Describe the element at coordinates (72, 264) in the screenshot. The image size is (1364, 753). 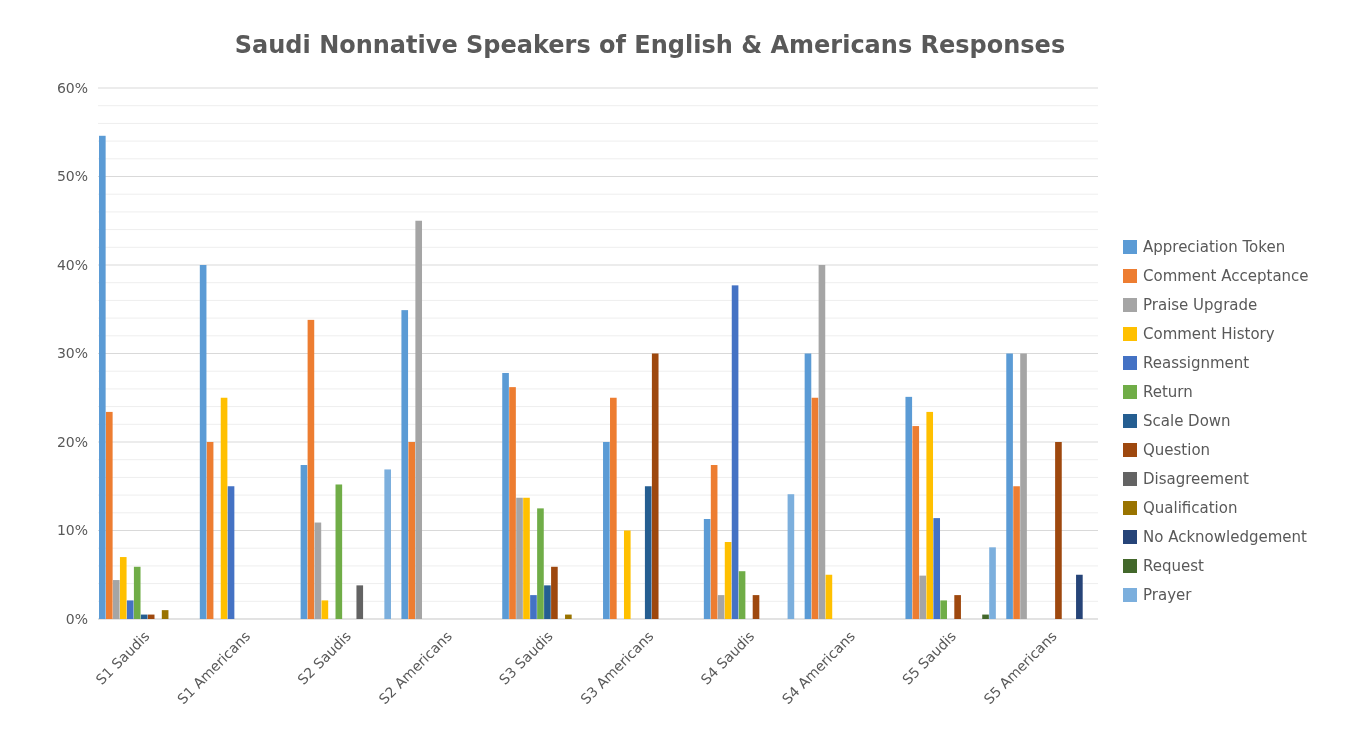
I see `y-tick-label: 40%` at that location.